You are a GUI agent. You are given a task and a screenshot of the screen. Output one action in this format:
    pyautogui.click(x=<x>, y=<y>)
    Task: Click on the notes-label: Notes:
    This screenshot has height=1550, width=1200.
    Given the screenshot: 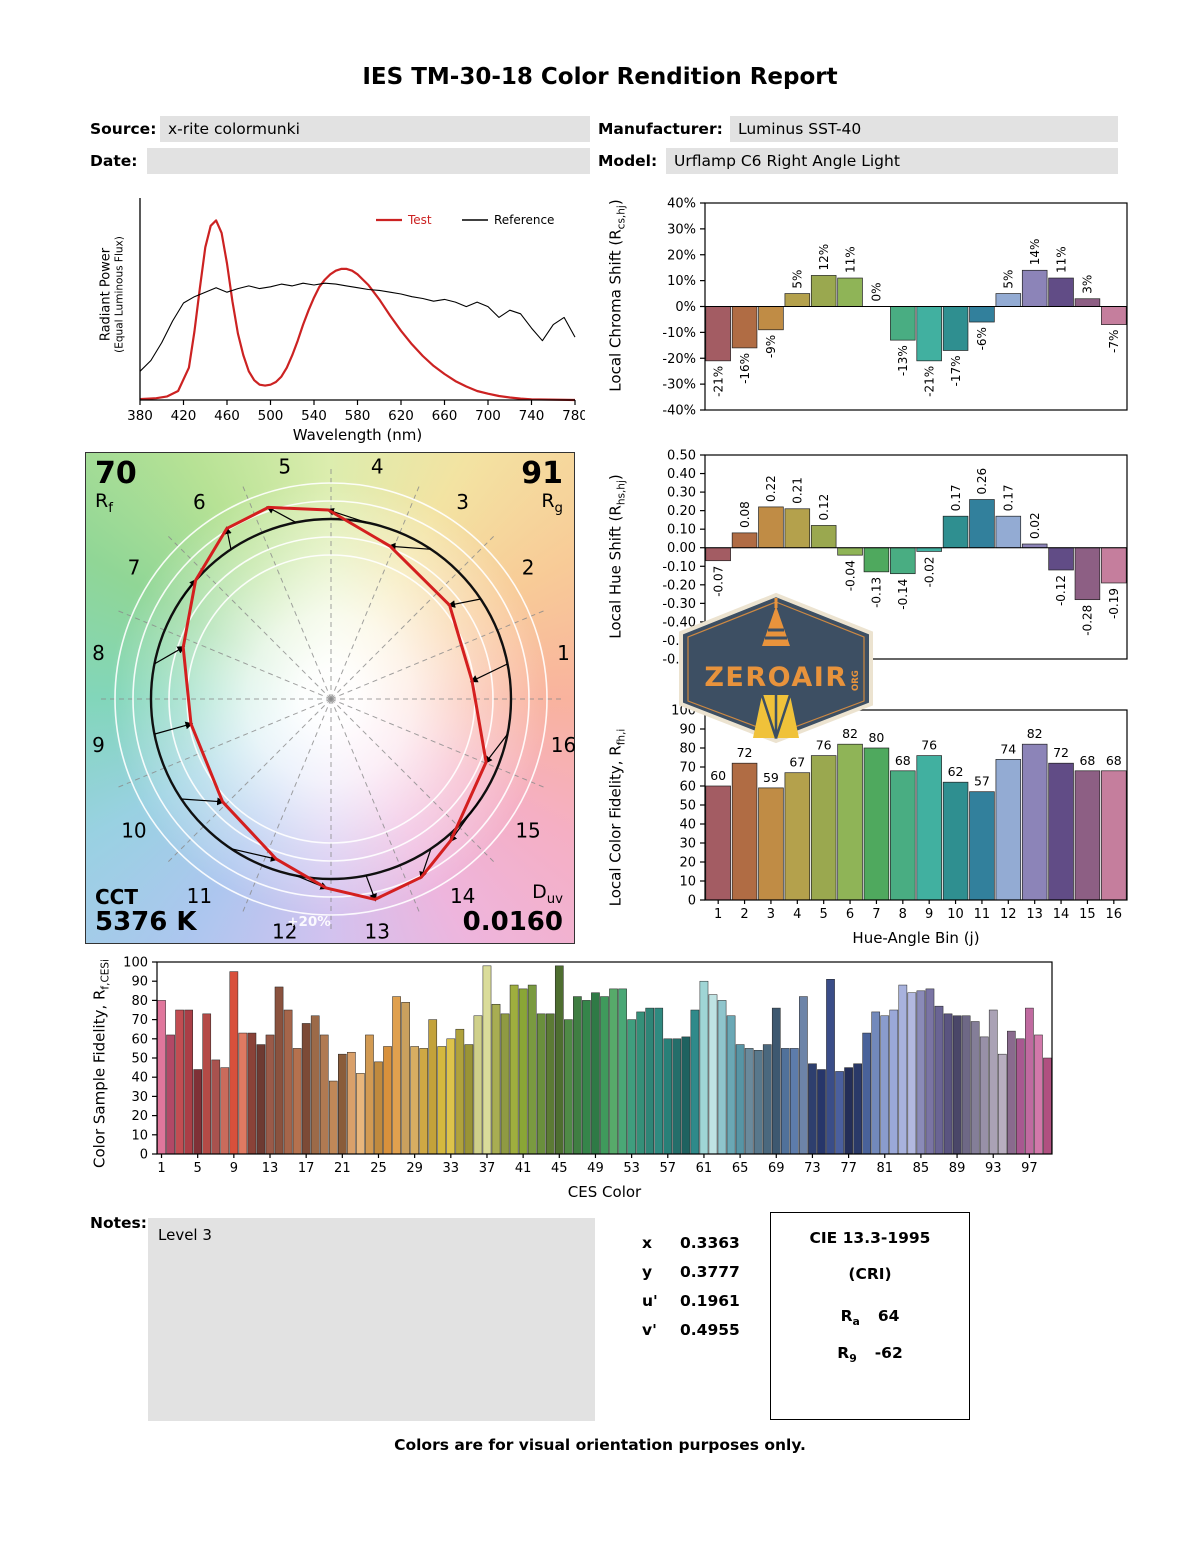 What is the action you would take?
    pyautogui.click(x=118, y=1223)
    